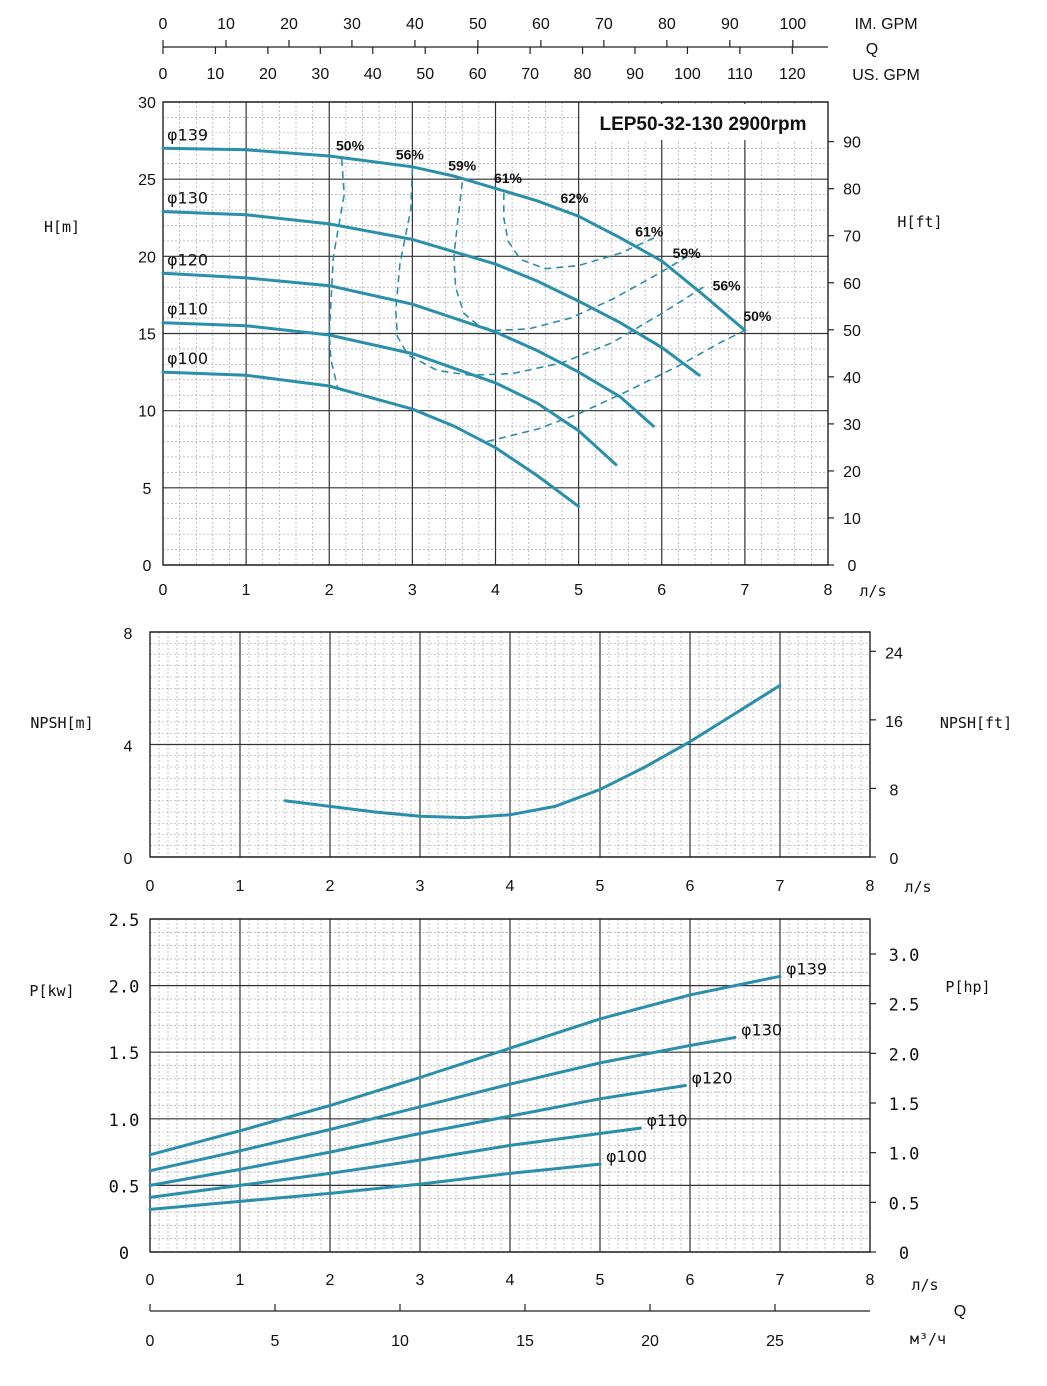 This screenshot has height=1386, width=1047. I want to click on head-ft-tick: 10, so click(852, 519).